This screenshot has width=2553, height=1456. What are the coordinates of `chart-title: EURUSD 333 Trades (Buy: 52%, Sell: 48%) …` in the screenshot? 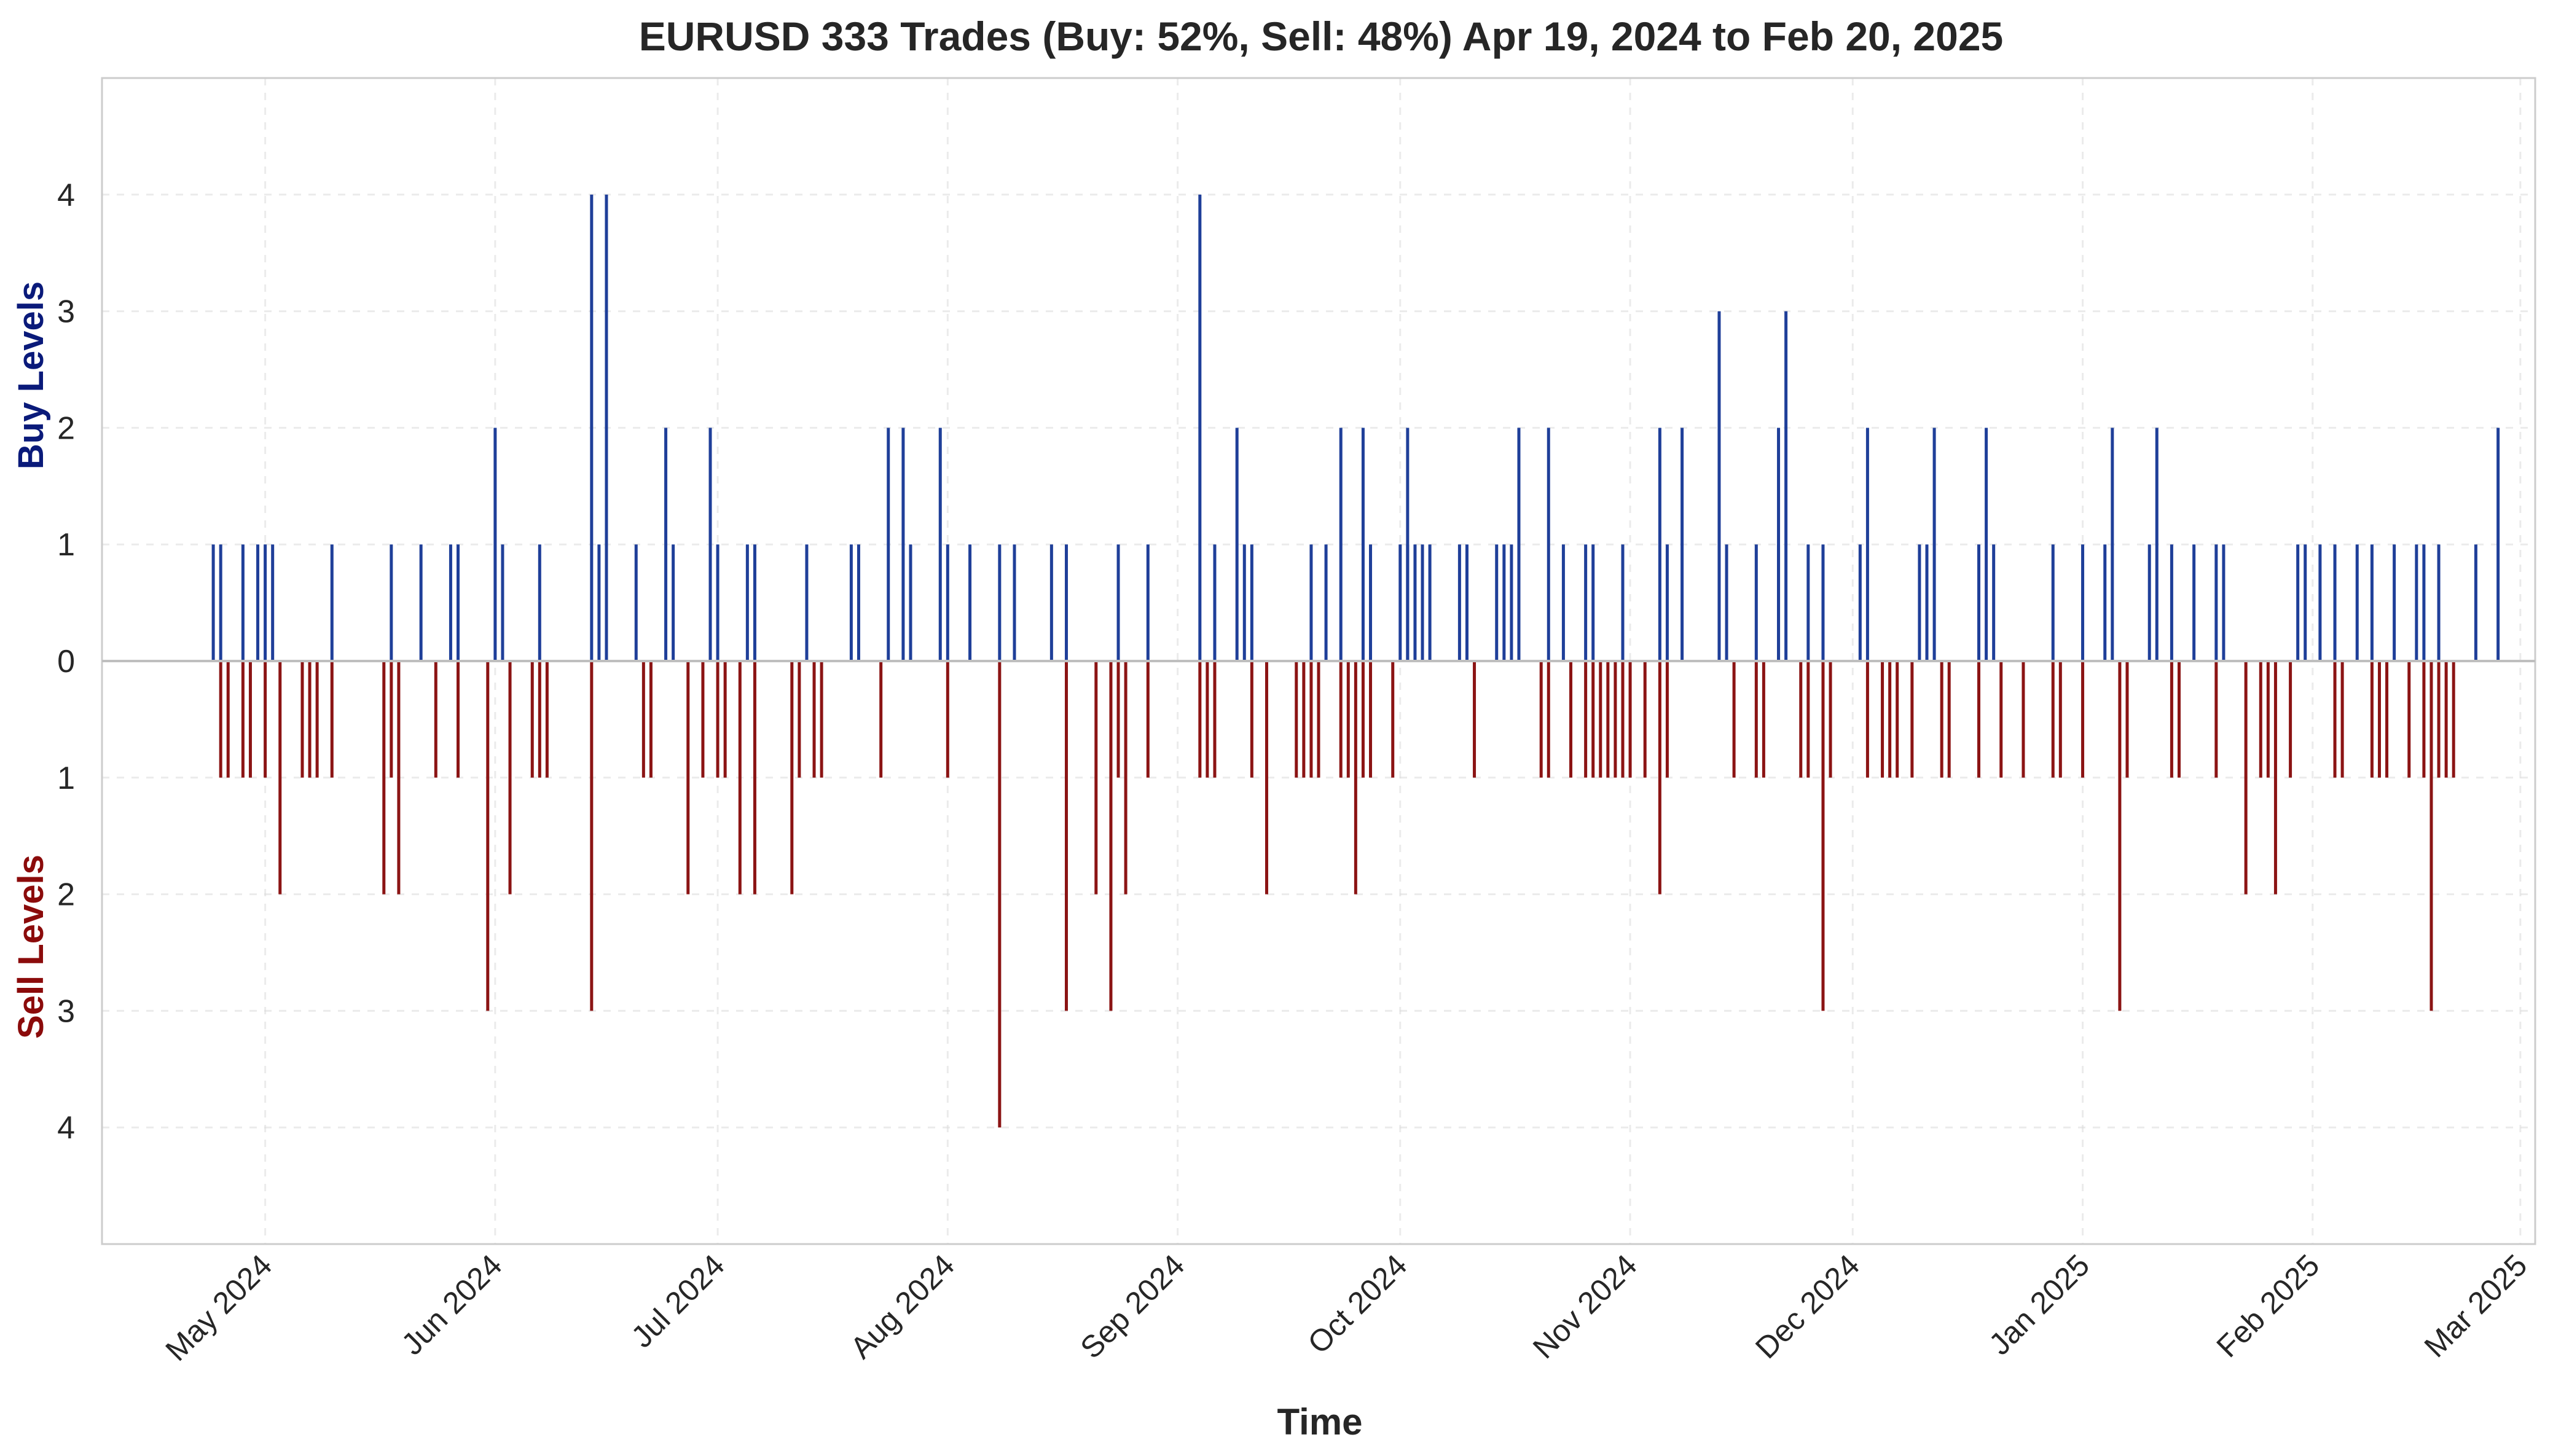 It's located at (1321, 36).